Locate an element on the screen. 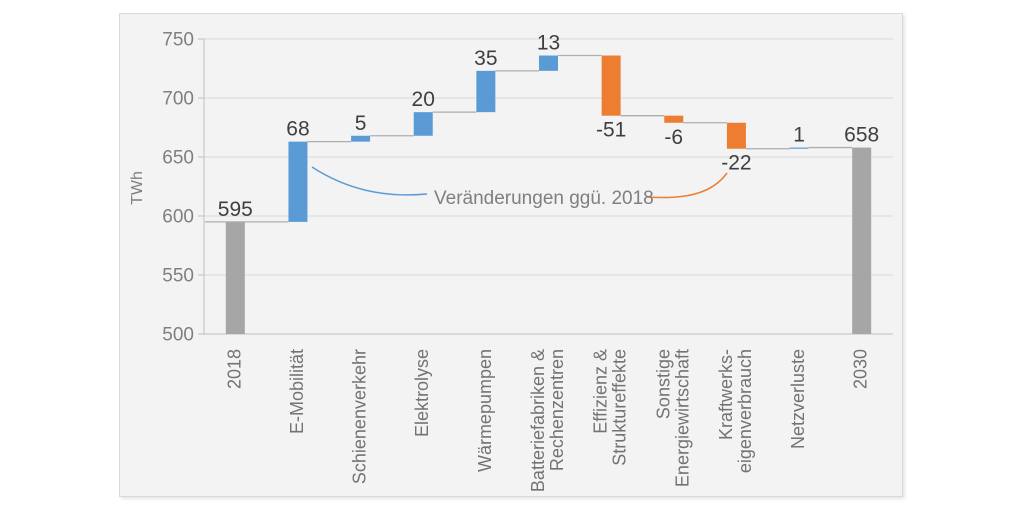  x-category-label-elektrolyse: Elektrolyse is located at coordinates (422, 393).